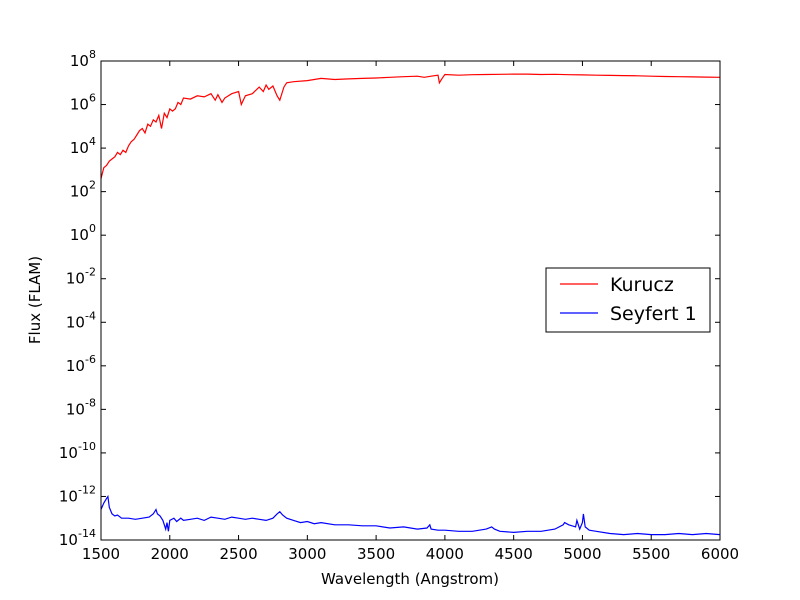 This screenshot has height=600, width=800. What do you see at coordinates (653, 314) in the screenshot?
I see `legend-label-seyfert-1: Seyfert 1` at bounding box center [653, 314].